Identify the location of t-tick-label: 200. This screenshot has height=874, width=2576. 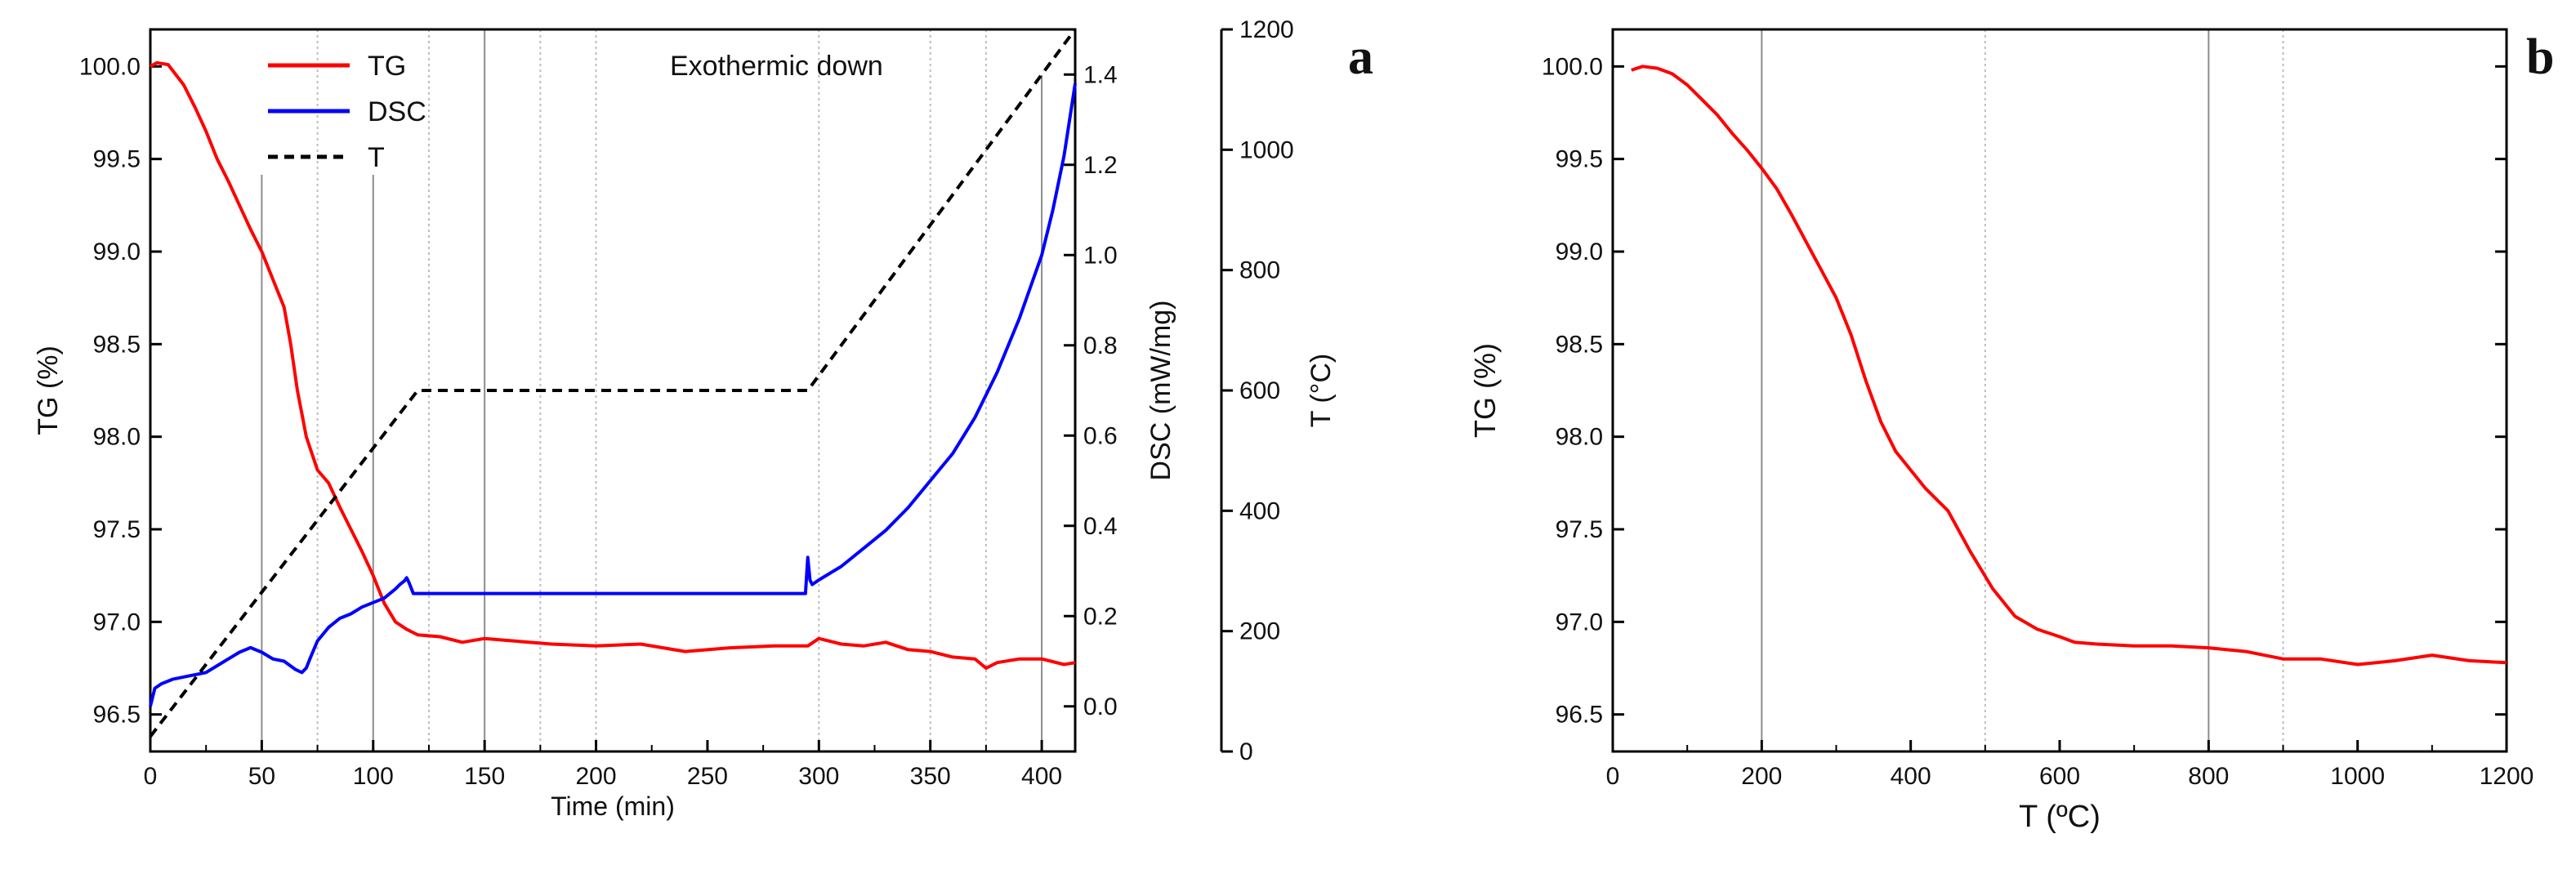
(1260, 631).